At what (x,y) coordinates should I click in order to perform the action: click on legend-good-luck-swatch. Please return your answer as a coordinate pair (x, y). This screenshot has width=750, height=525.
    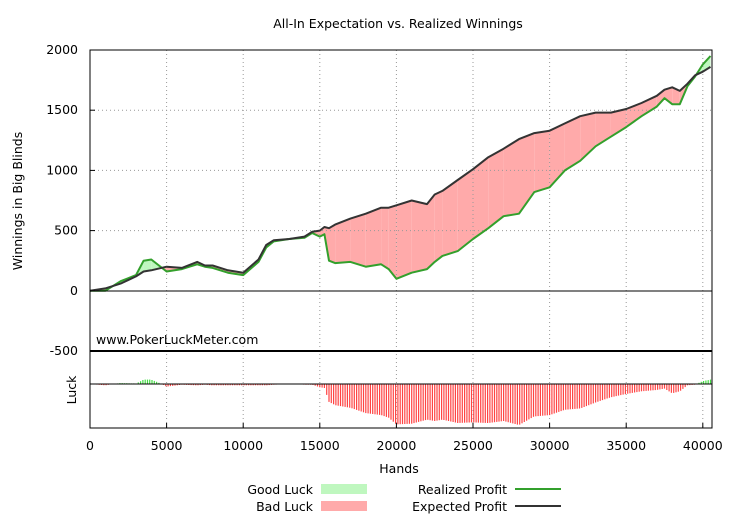
    Looking at the image, I should click on (344, 489).